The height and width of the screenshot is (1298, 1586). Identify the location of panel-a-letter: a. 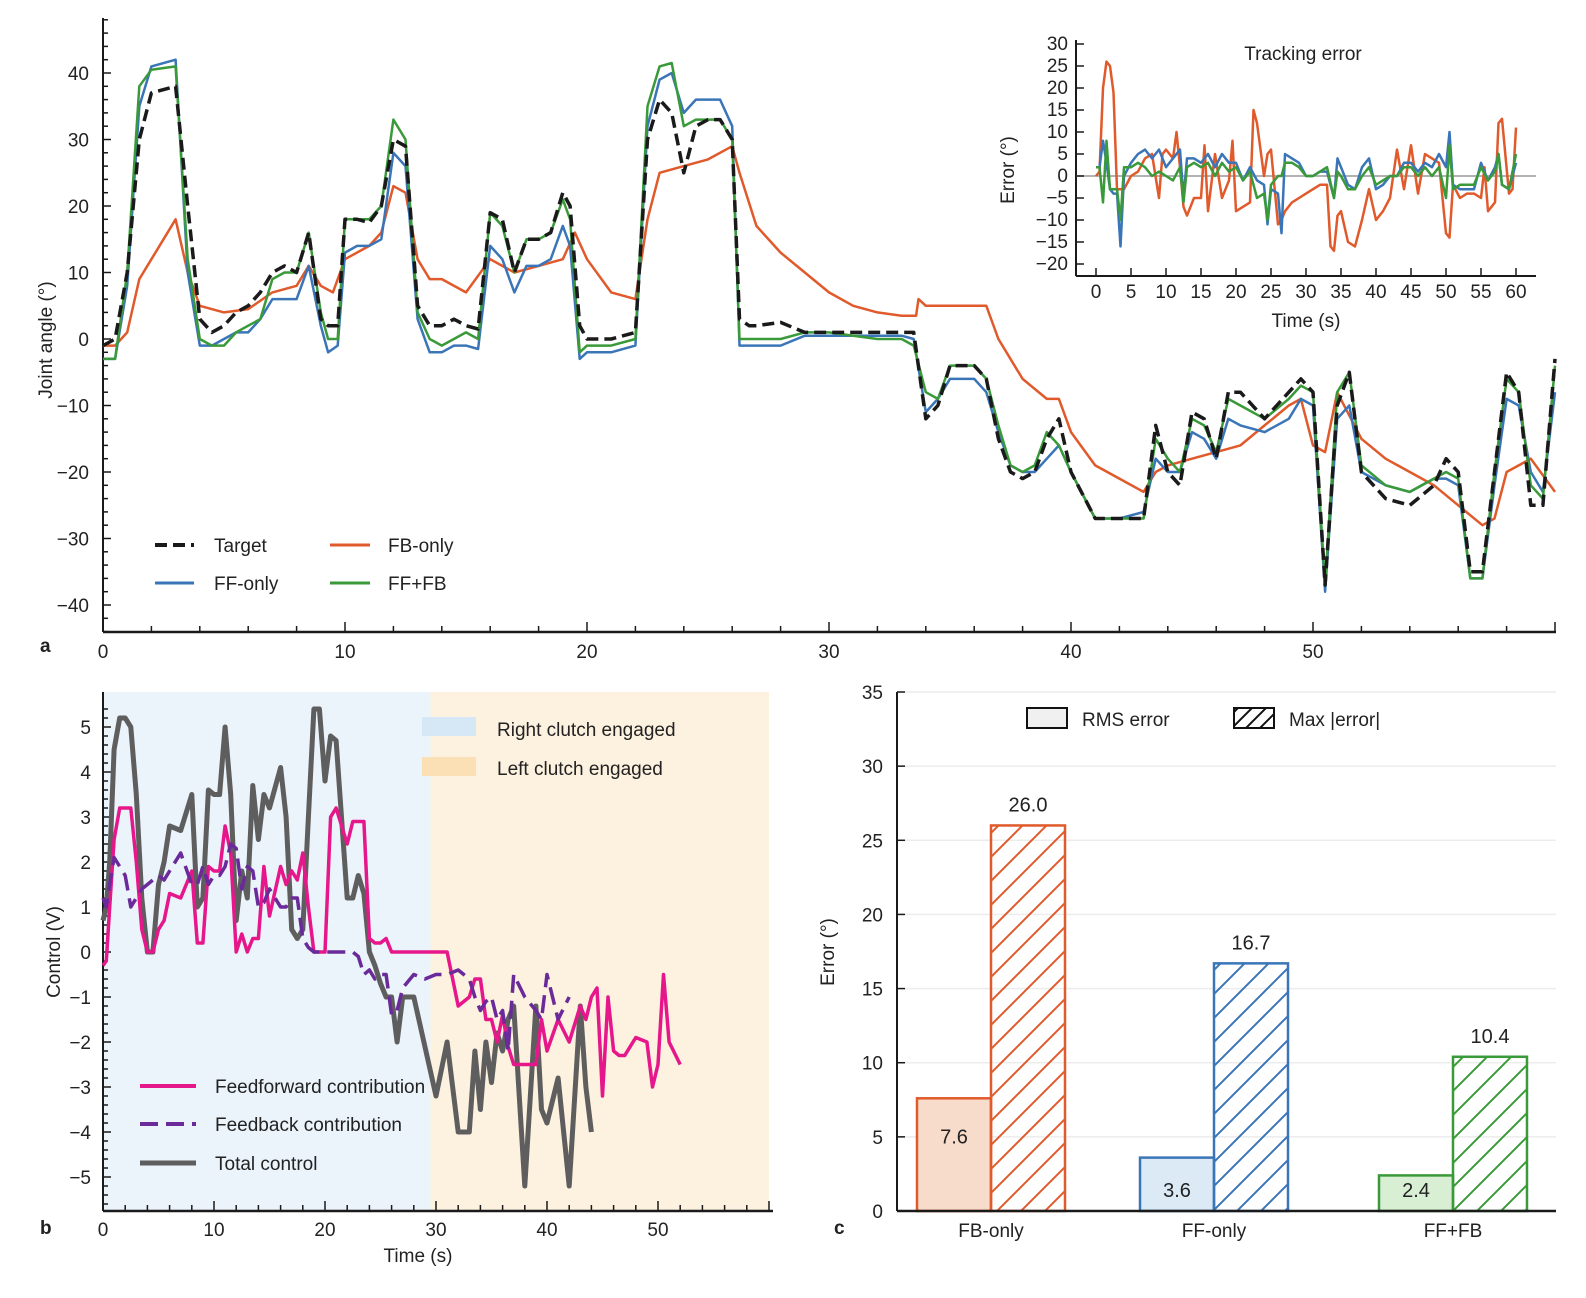
(45, 646).